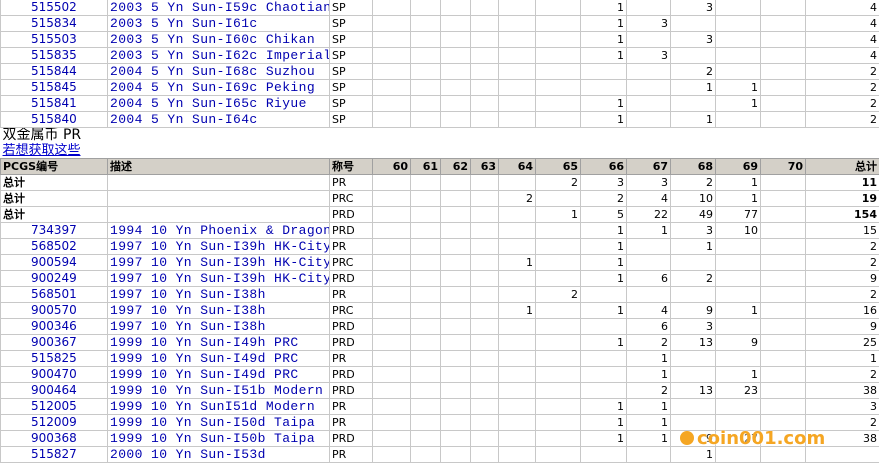  Describe the element at coordinates (54, 246) in the screenshot. I see `pcgs-number-link: 568502` at that location.